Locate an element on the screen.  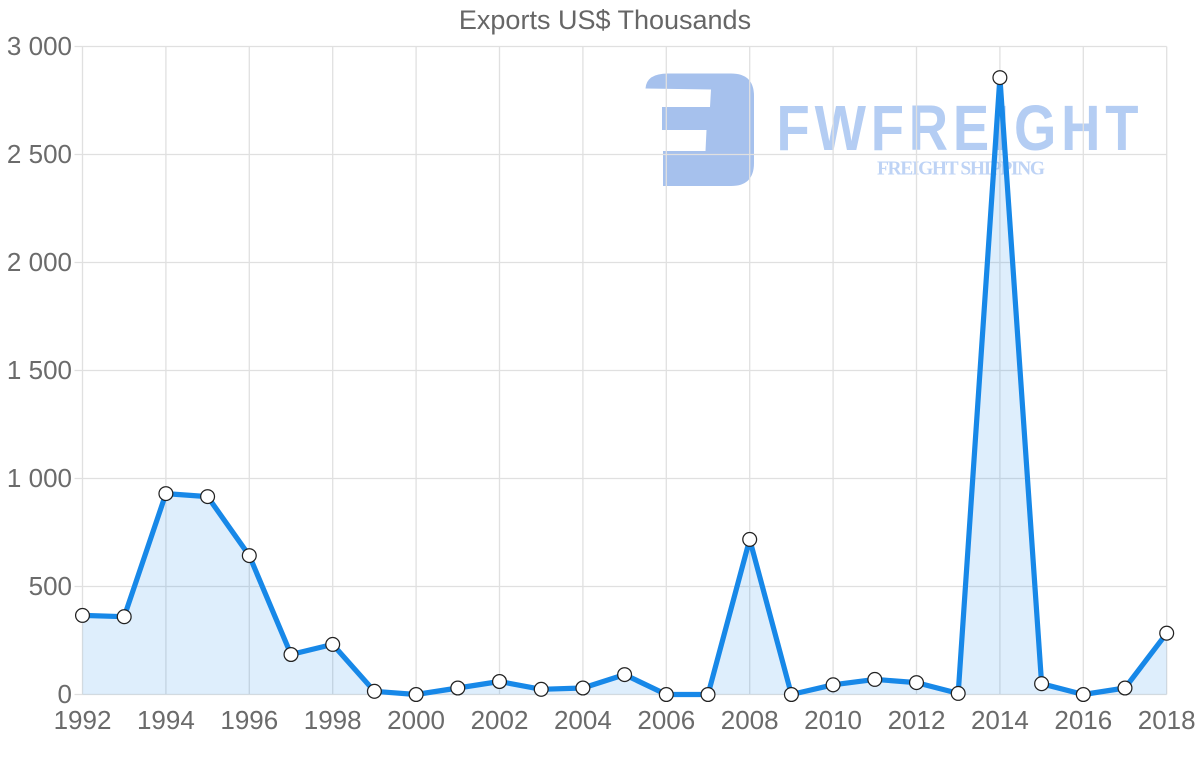
svg-text: 1992 is located at coordinates (83, 720).